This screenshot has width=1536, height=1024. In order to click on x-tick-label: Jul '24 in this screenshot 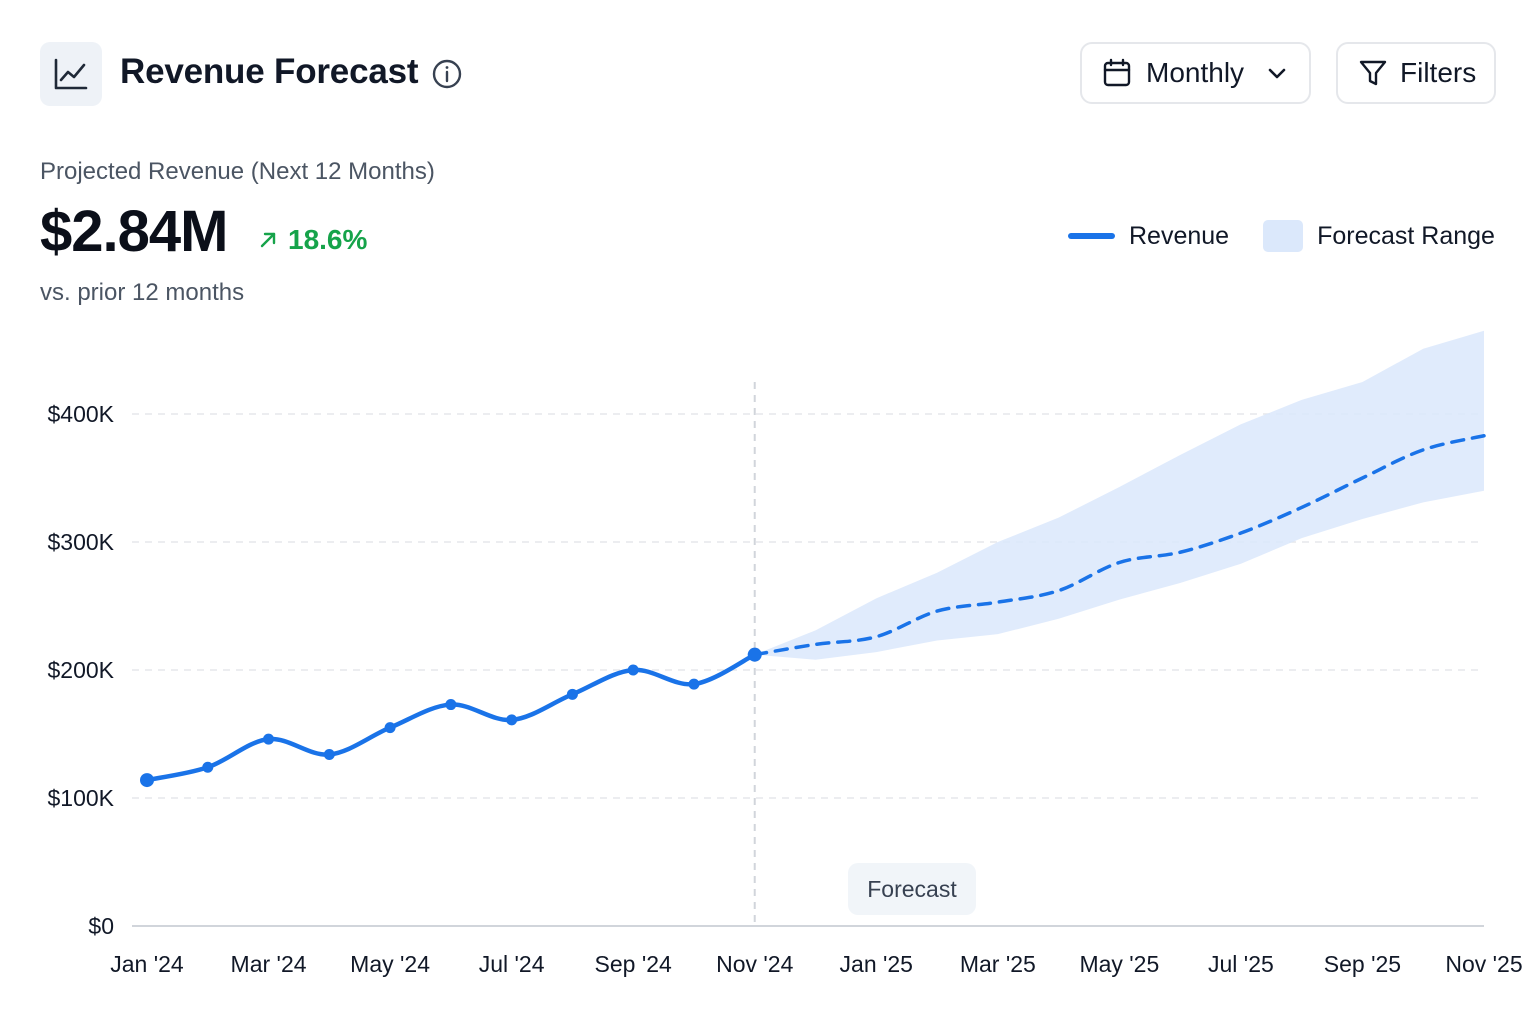, I will do `click(512, 964)`.